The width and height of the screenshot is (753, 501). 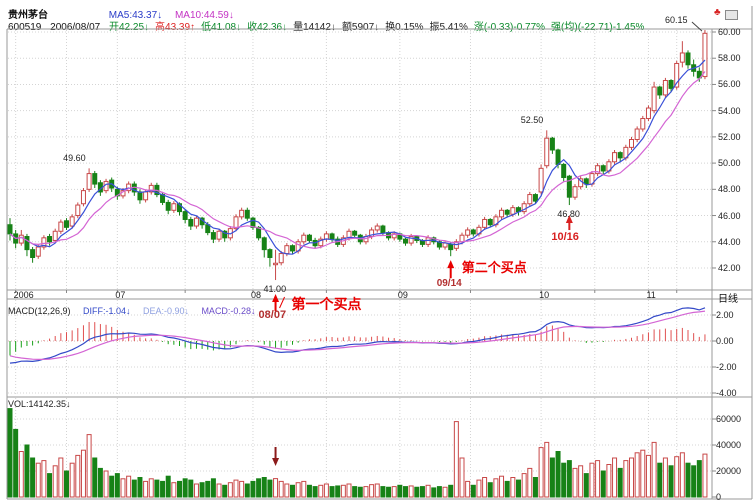 I want to click on period-label: 日线, so click(x=728, y=299).